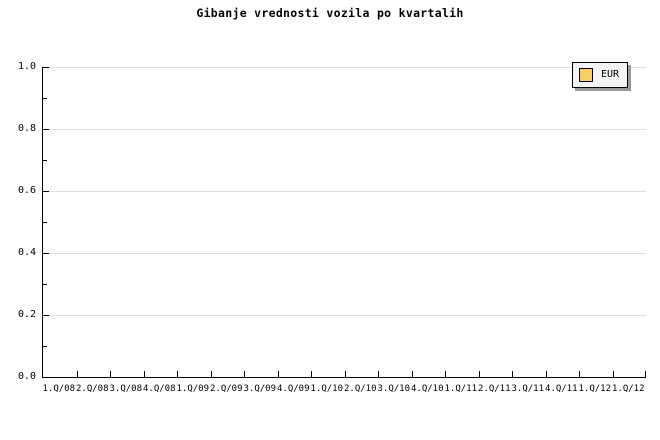  Describe the element at coordinates (293, 389) in the screenshot. I see `x-tick-label: 4.Q/09` at that location.